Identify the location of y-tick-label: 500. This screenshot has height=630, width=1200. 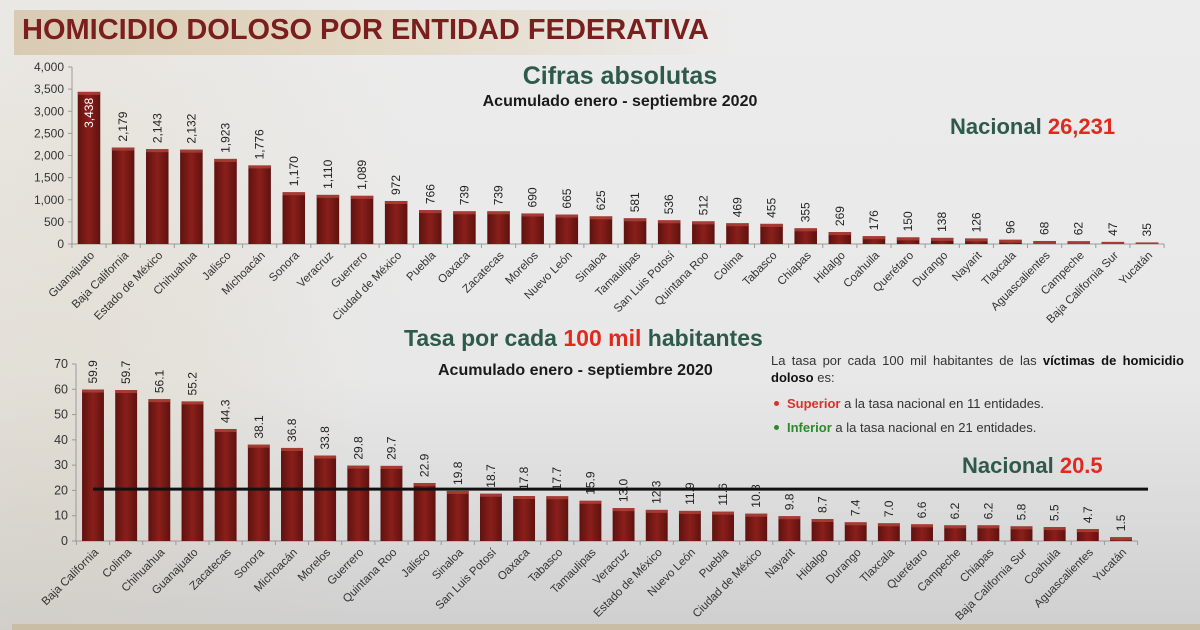
(54, 222).